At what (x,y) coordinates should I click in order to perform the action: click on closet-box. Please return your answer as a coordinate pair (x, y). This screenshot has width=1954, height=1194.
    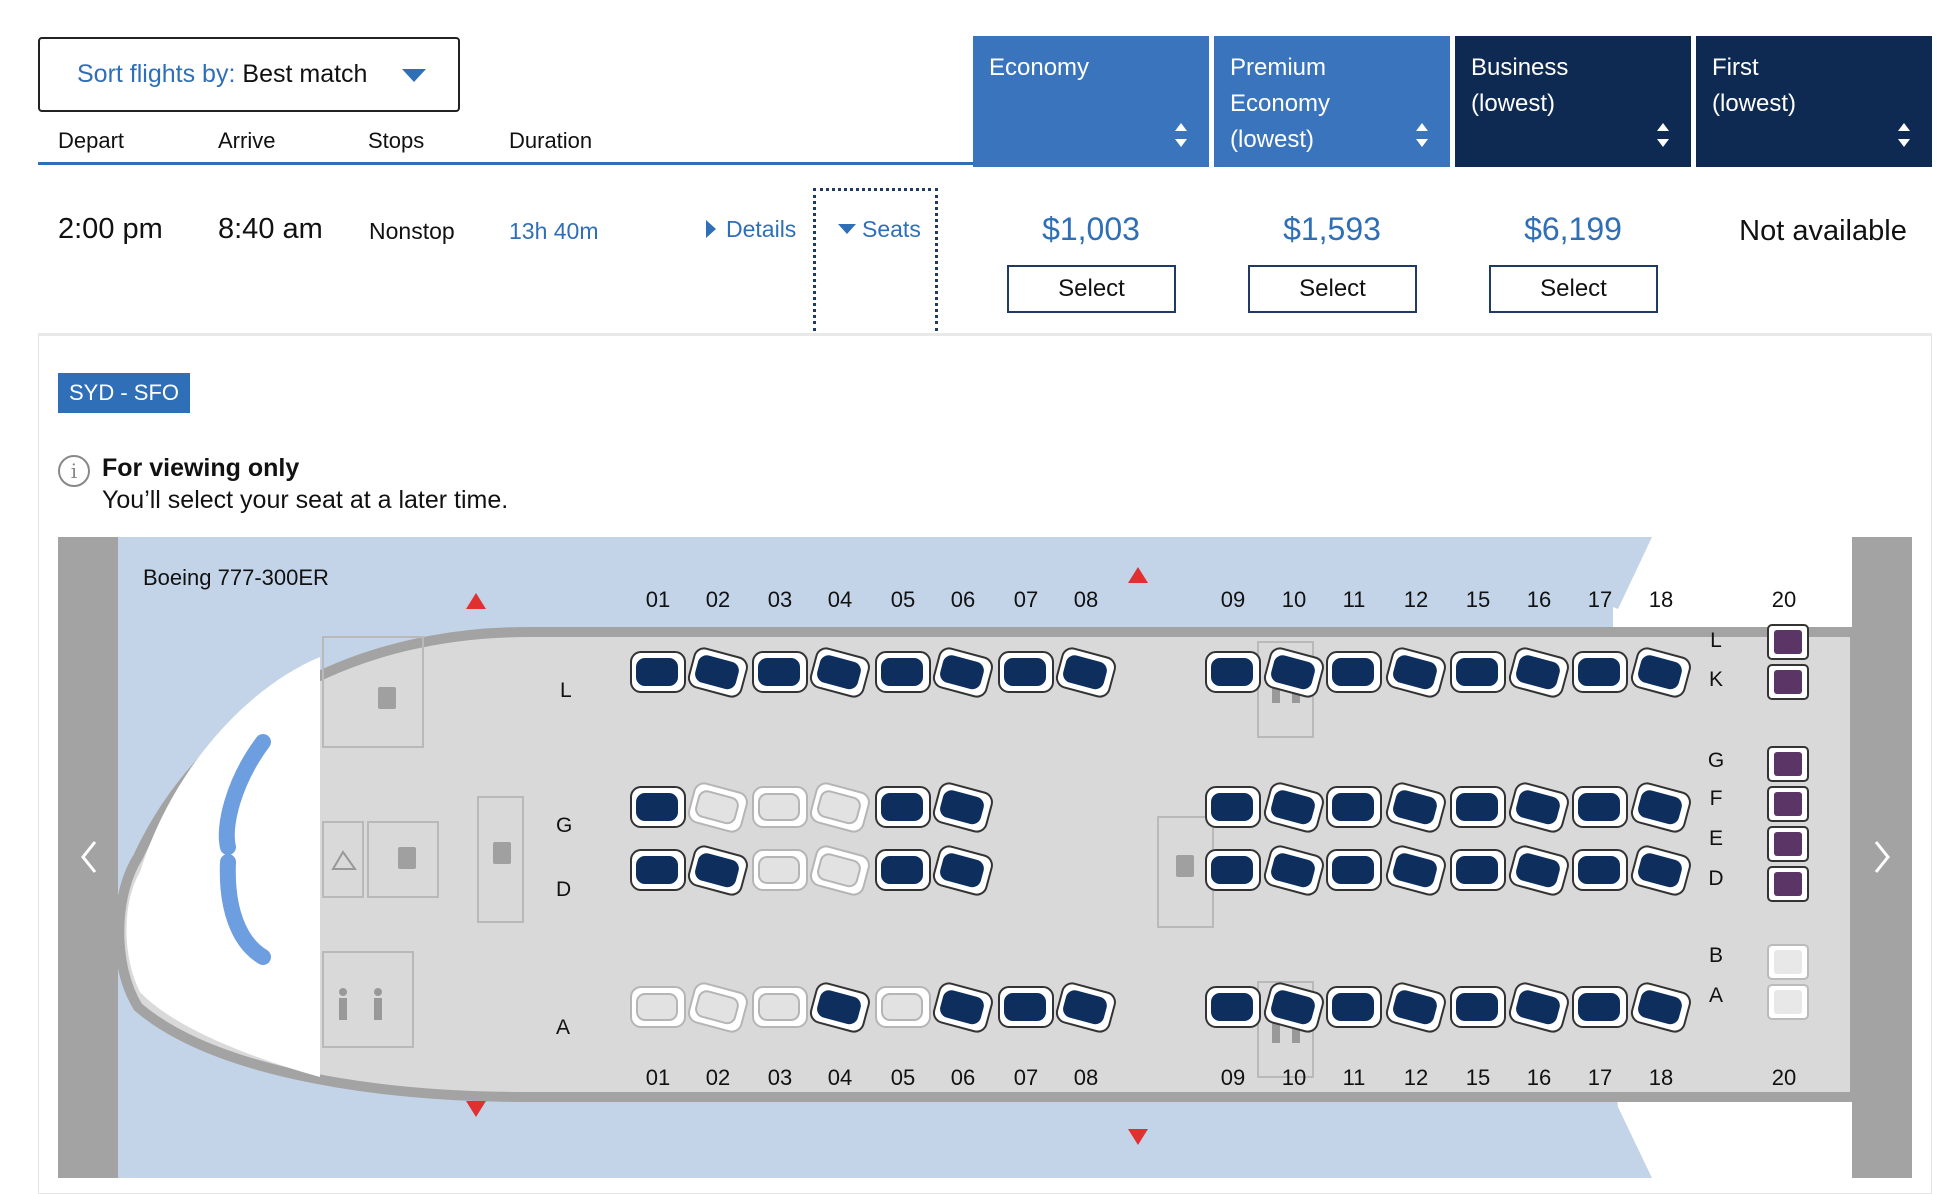
    Looking at the image, I should click on (343, 859).